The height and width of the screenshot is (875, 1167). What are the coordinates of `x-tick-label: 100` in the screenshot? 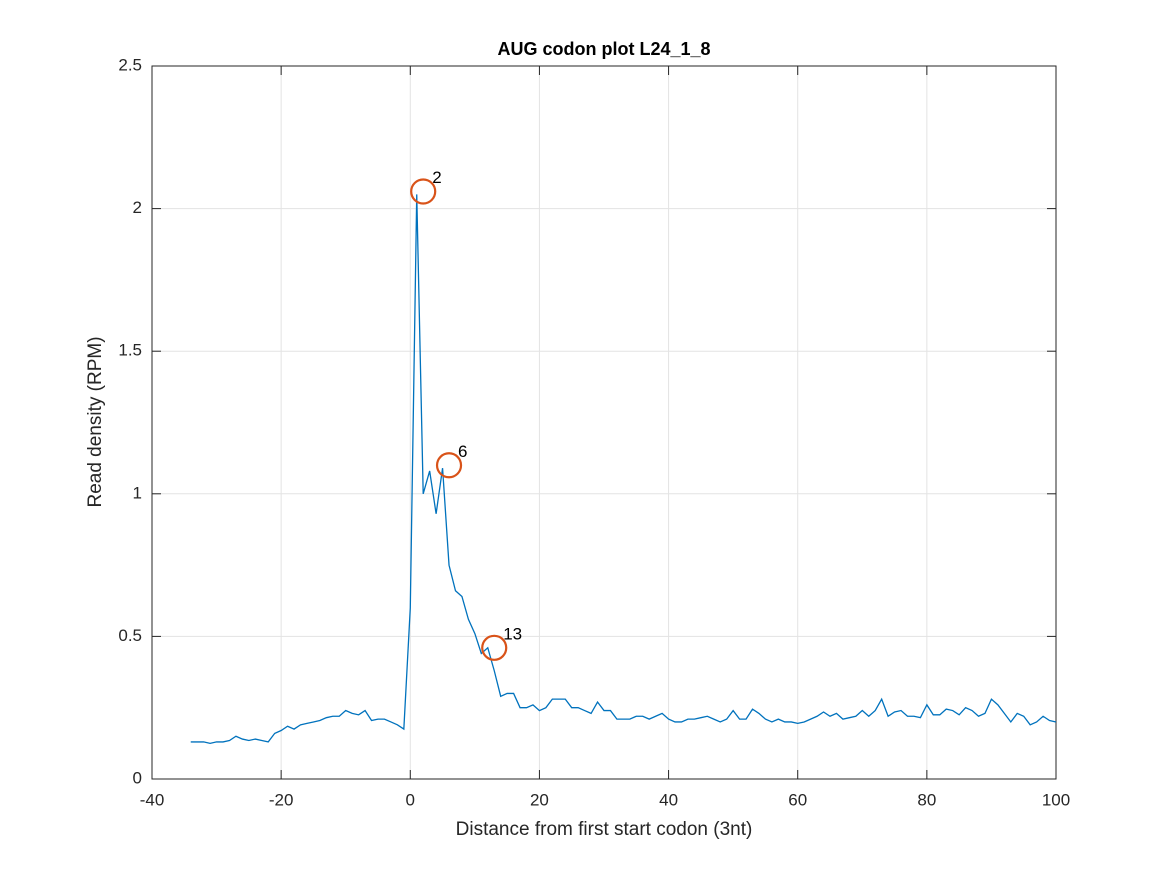 It's located at (1056, 799).